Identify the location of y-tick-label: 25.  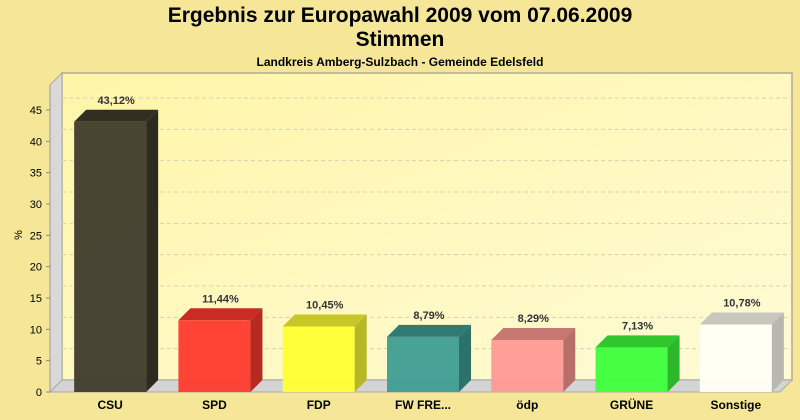
(36, 236).